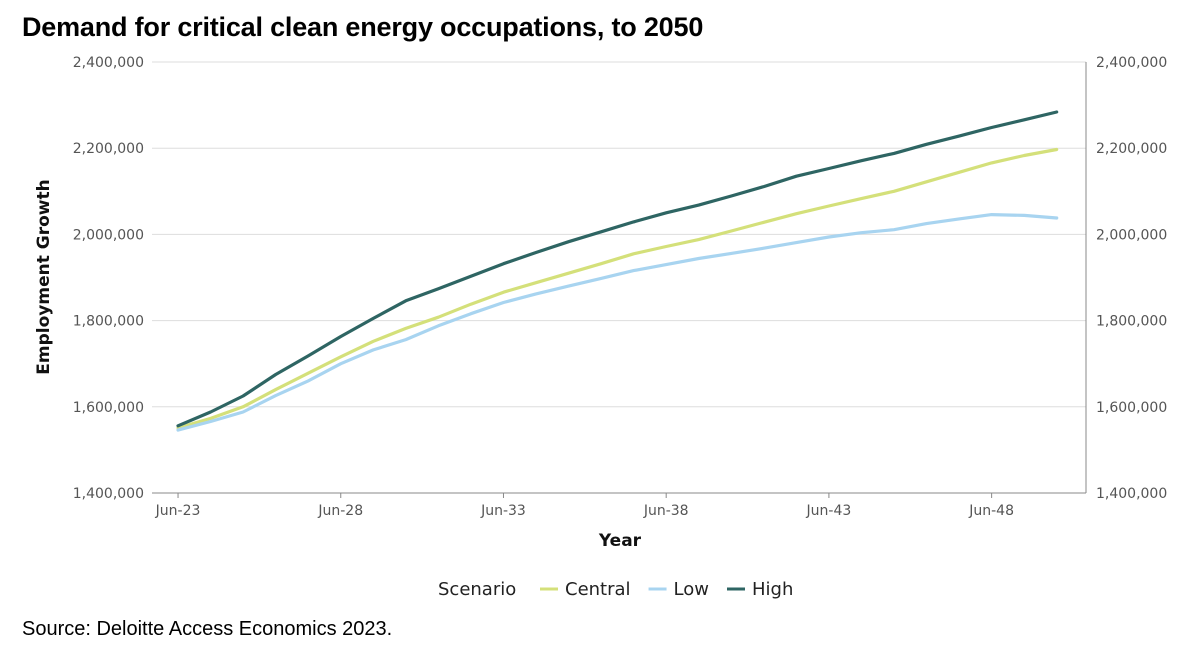 This screenshot has height=658, width=1200. I want to click on legend-label-central: Central, so click(598, 589).